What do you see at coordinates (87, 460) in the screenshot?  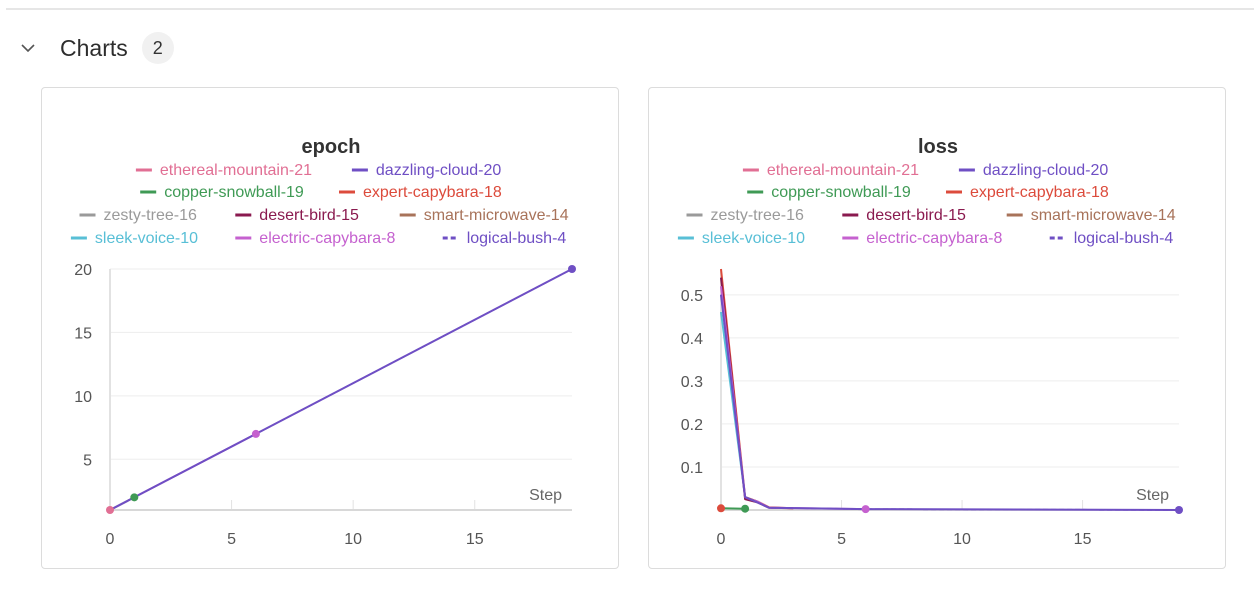 I see `y-tick-label: 5` at bounding box center [87, 460].